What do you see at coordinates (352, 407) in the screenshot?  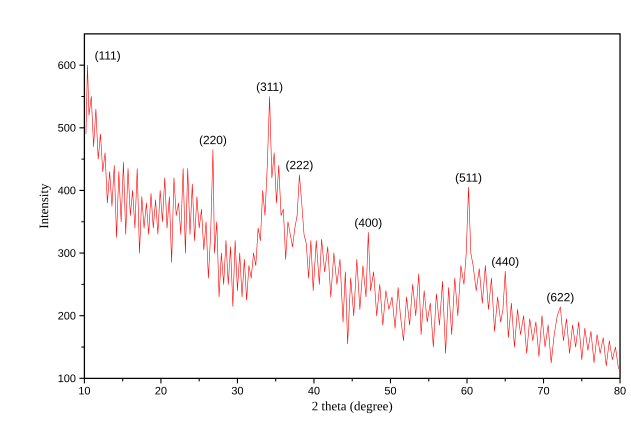 I see `x-axis-title: 2 theta (degree)` at bounding box center [352, 407].